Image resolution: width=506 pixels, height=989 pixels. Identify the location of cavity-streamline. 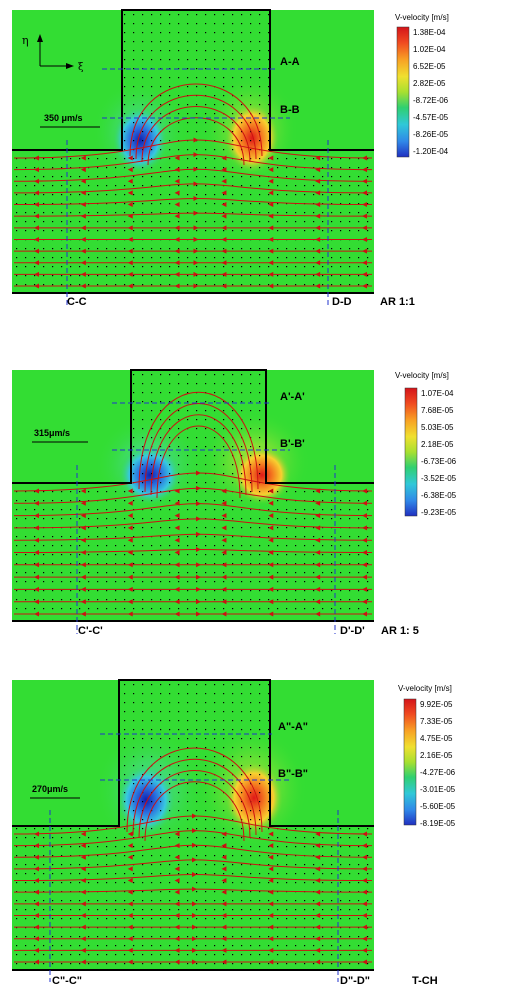
(198, 455).